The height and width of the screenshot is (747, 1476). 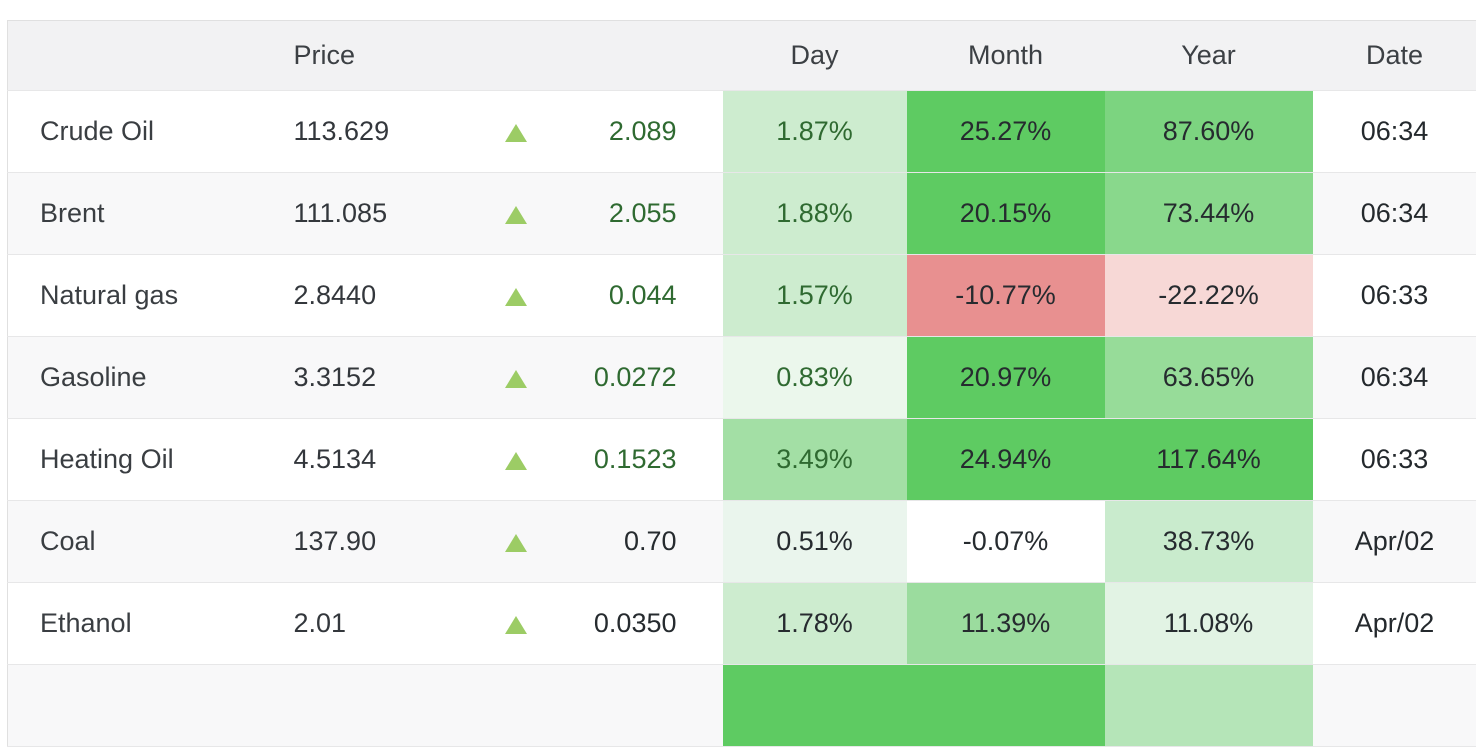 I want to click on price-value: 2.8440, so click(x=371, y=296).